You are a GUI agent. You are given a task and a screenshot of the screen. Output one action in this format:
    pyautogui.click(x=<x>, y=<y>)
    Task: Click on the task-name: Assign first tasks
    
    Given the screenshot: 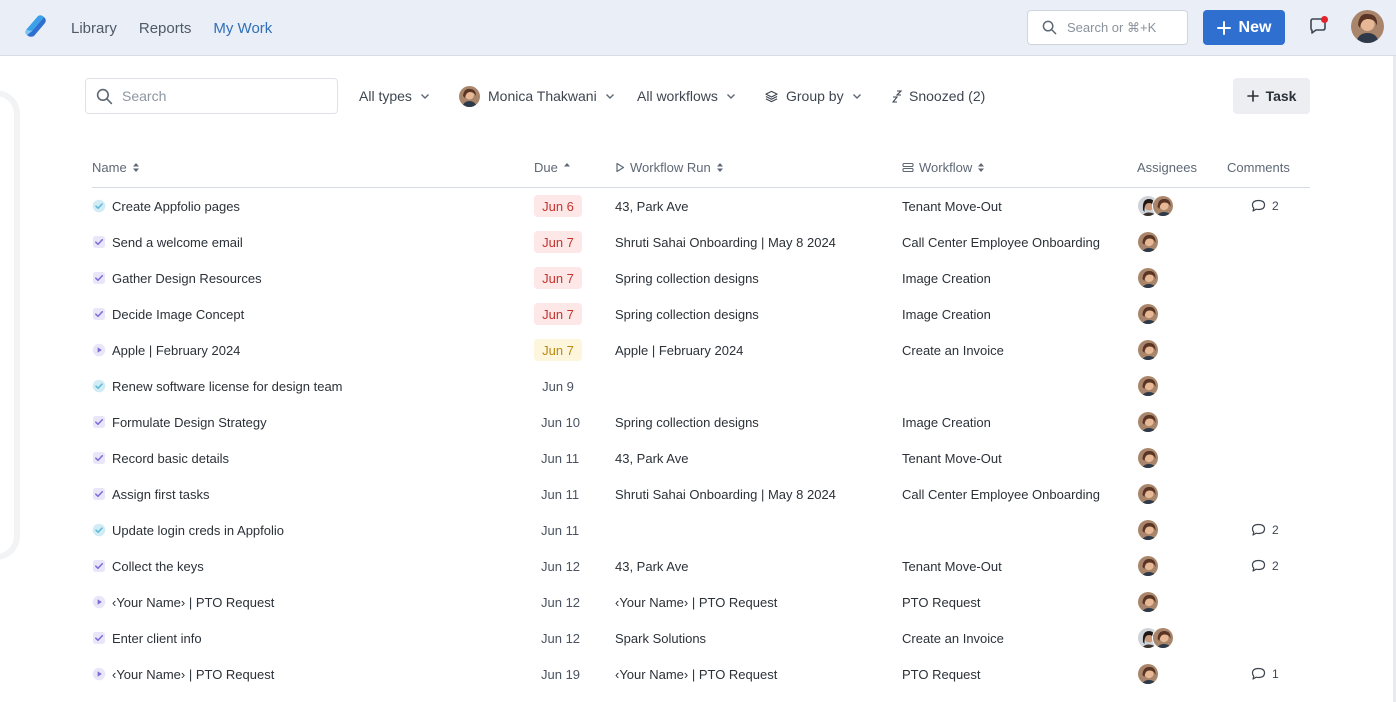 What is the action you would take?
    pyautogui.click(x=161, y=494)
    